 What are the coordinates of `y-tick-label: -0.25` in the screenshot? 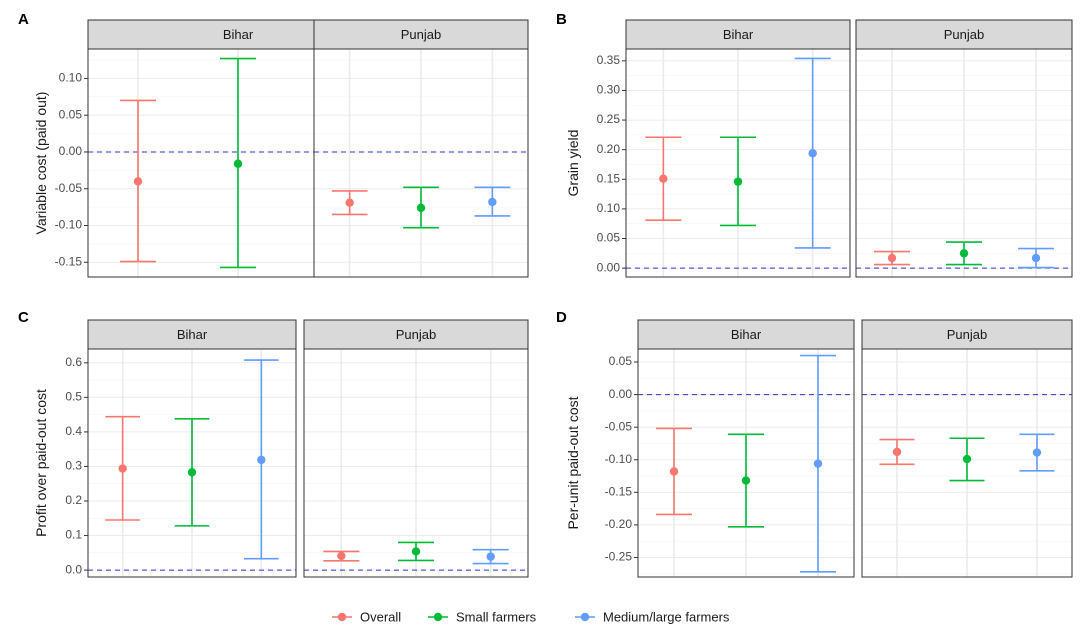 It's located at (619, 557).